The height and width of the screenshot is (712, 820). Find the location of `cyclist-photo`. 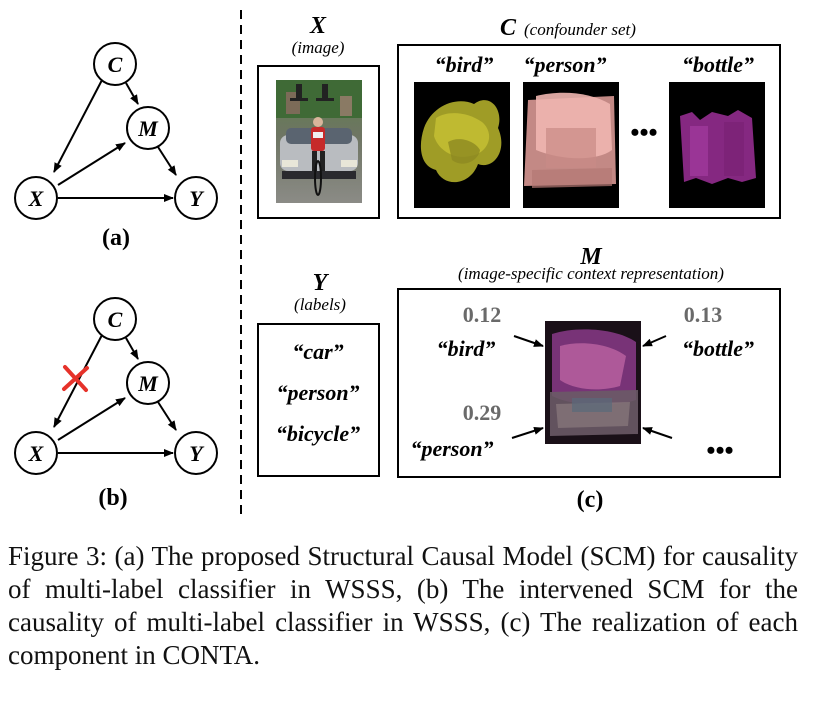

cyclist-photo is located at coordinates (319, 141).